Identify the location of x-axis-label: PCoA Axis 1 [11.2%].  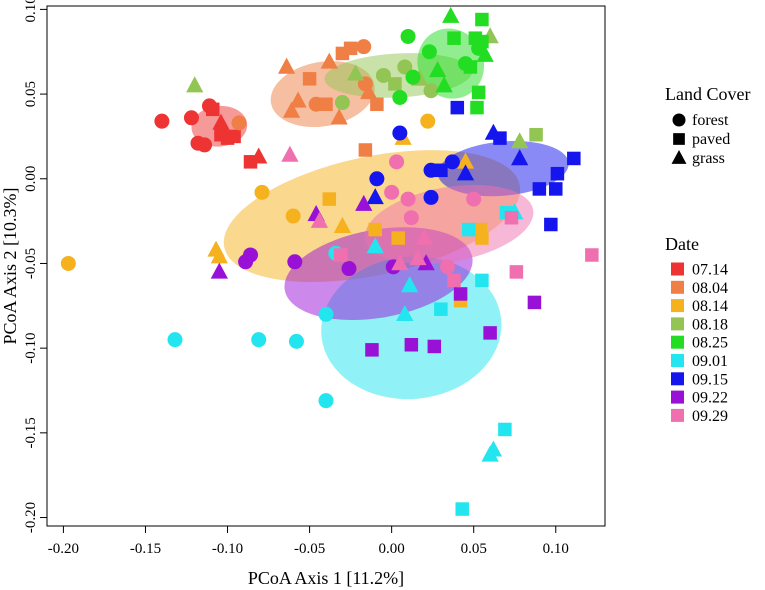
(326, 578).